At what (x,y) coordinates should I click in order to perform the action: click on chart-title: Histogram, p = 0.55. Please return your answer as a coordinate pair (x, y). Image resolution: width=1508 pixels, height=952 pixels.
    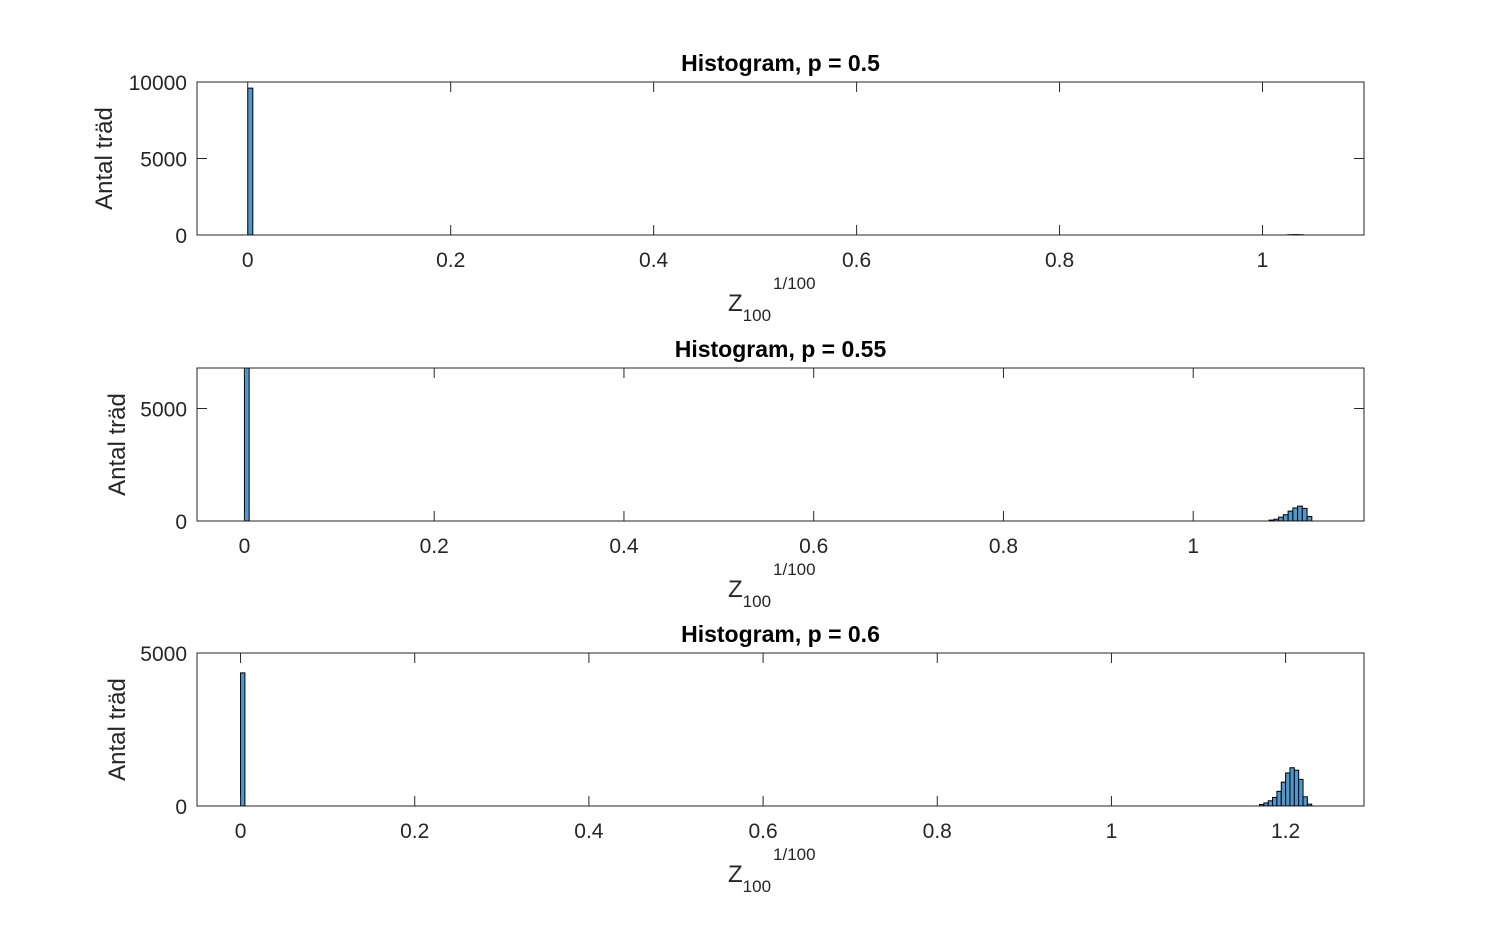
    Looking at the image, I should click on (781, 349).